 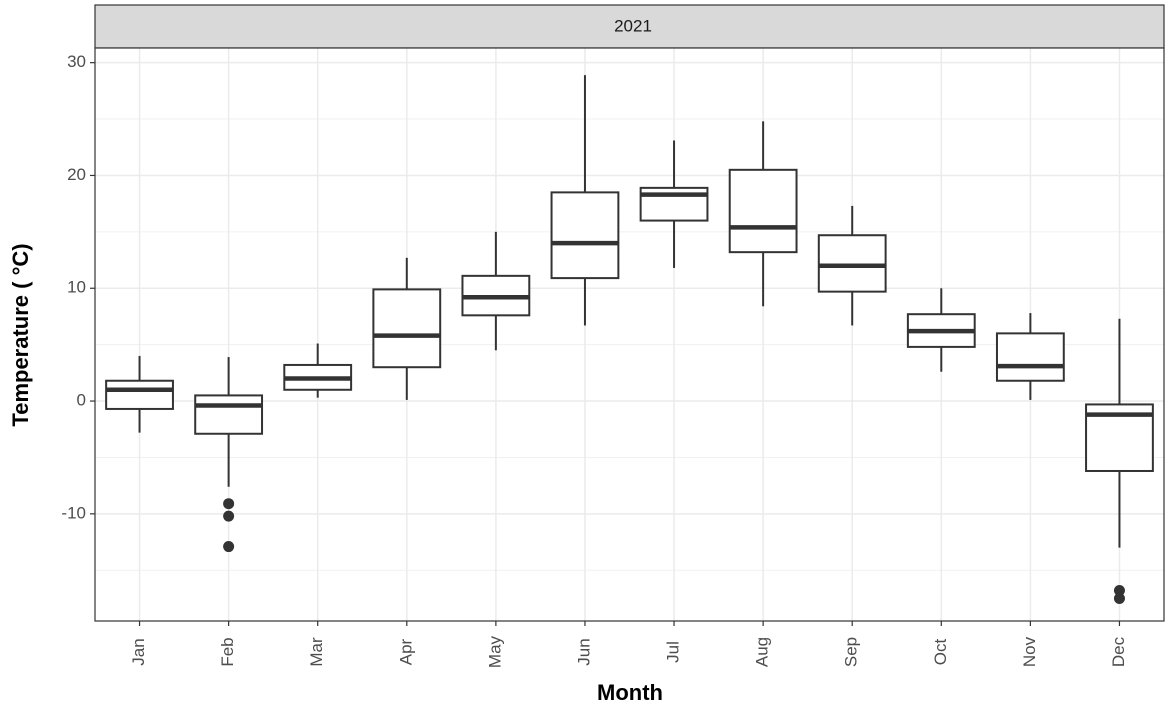 I want to click on x-tick-label: Jan, so click(x=138, y=651).